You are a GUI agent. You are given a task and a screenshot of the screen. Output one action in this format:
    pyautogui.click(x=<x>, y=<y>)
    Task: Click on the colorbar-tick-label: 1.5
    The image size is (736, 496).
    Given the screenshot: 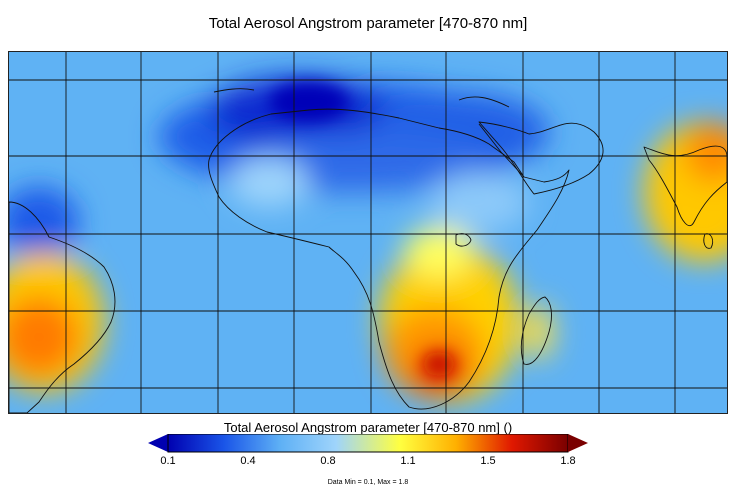 What is the action you would take?
    pyautogui.click(x=488, y=461)
    